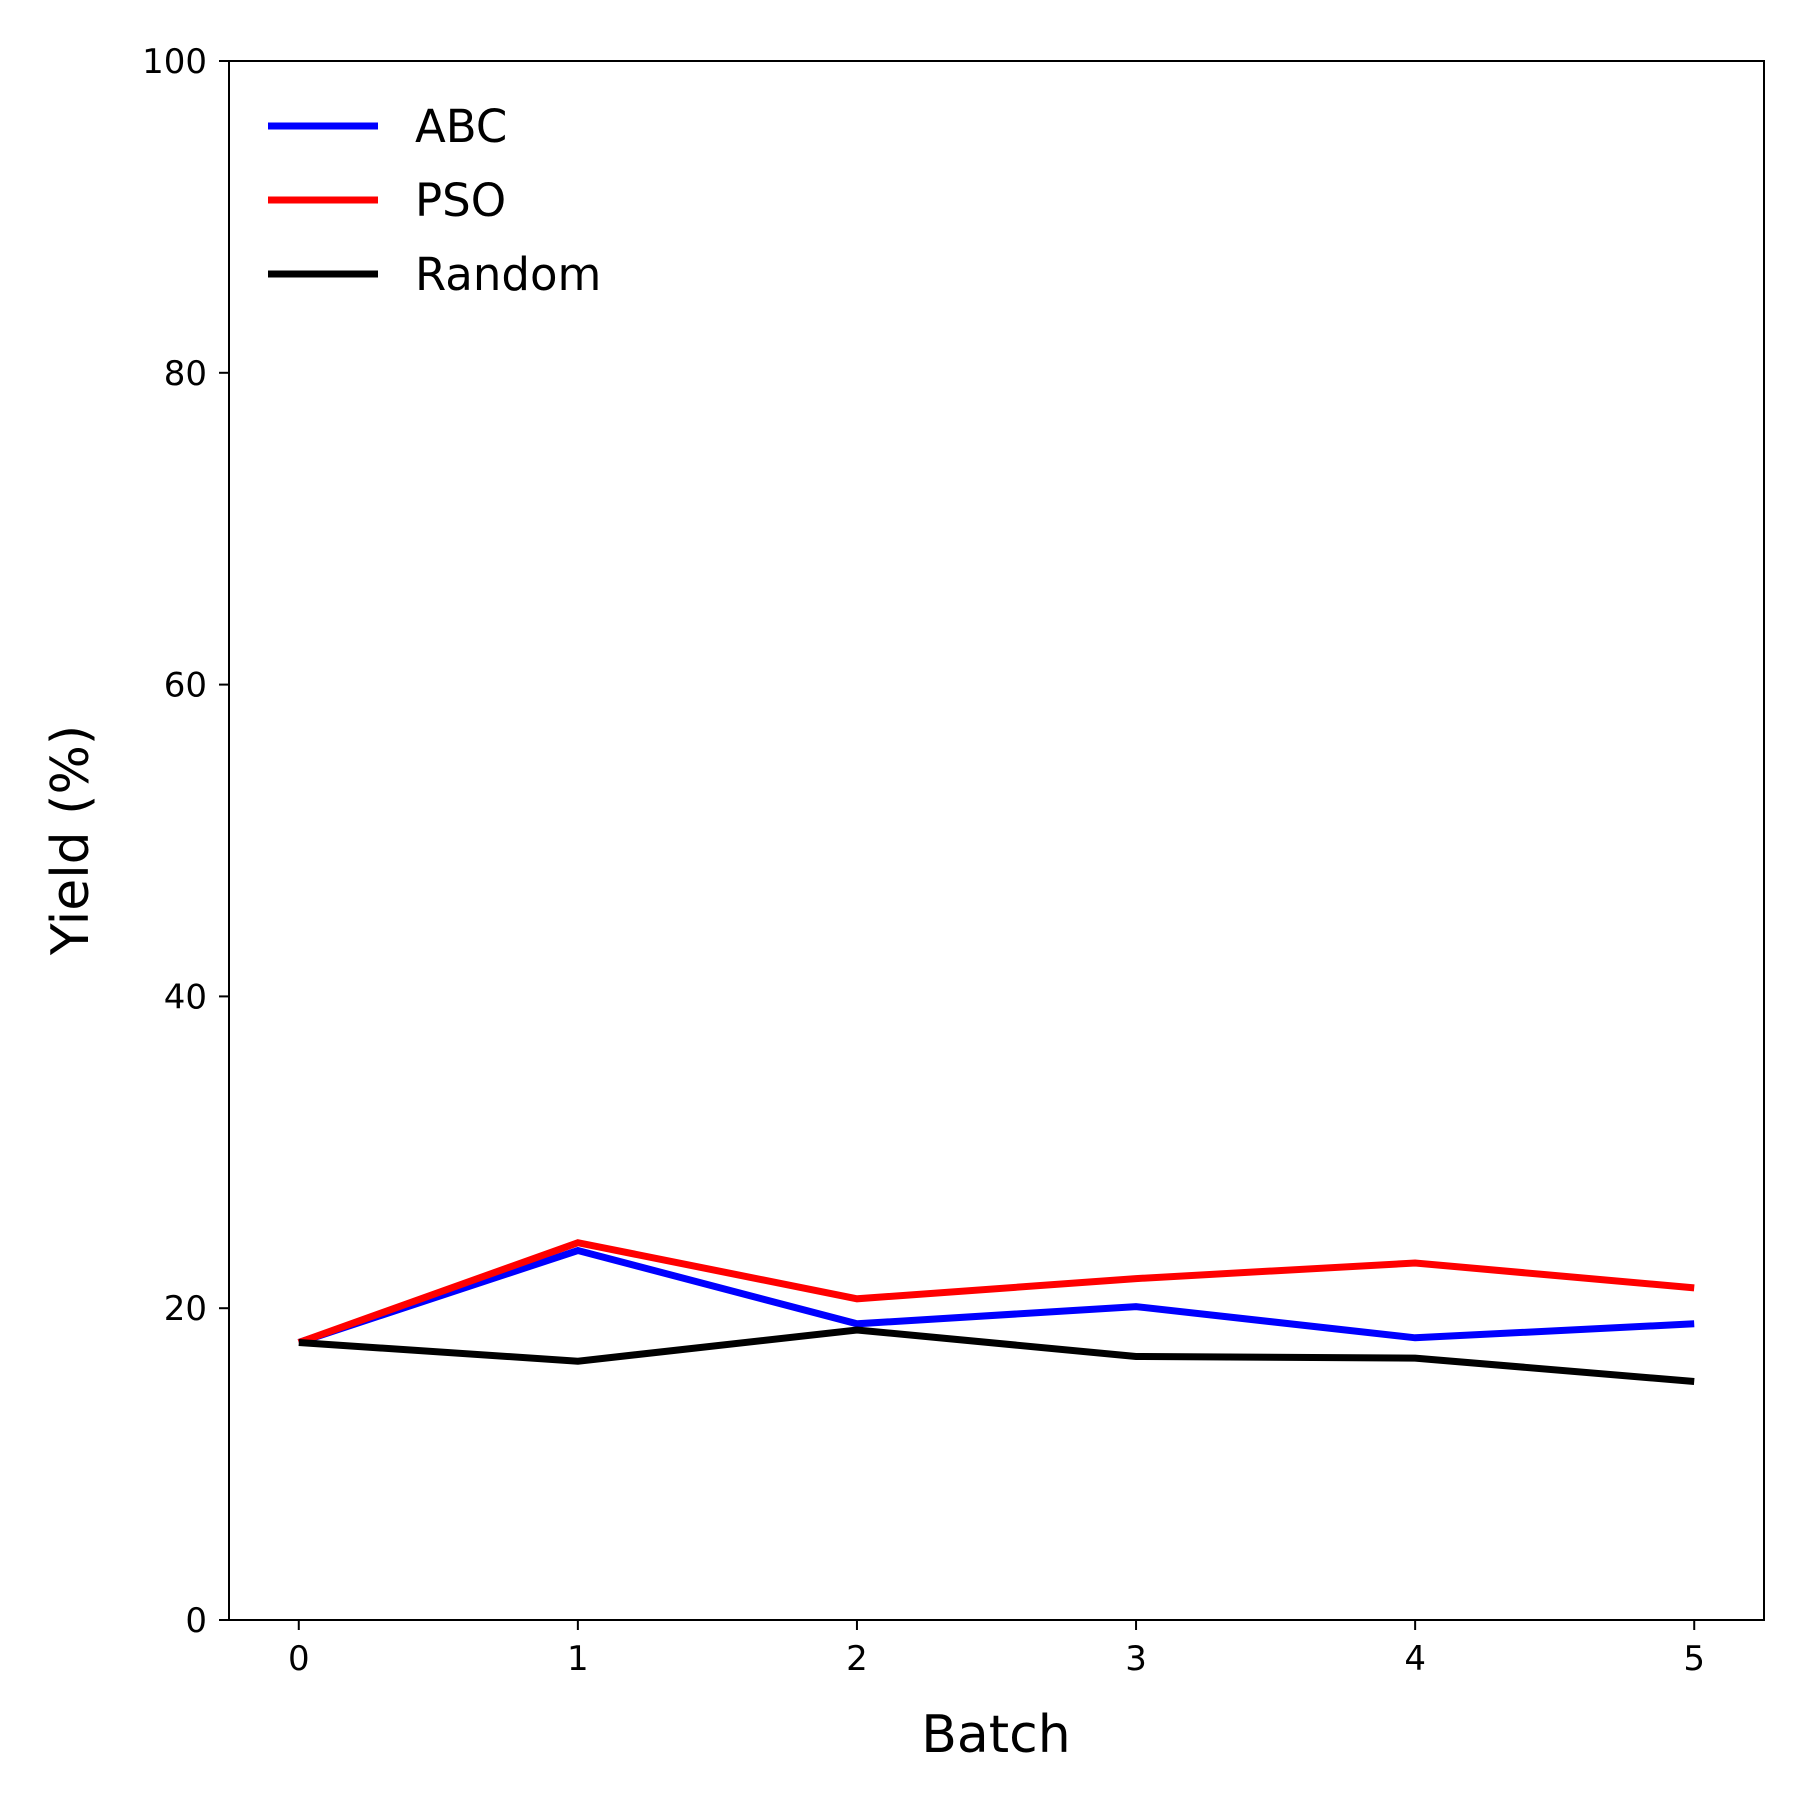  I want to click on x-axis-title: Batch, so click(995, 1735).